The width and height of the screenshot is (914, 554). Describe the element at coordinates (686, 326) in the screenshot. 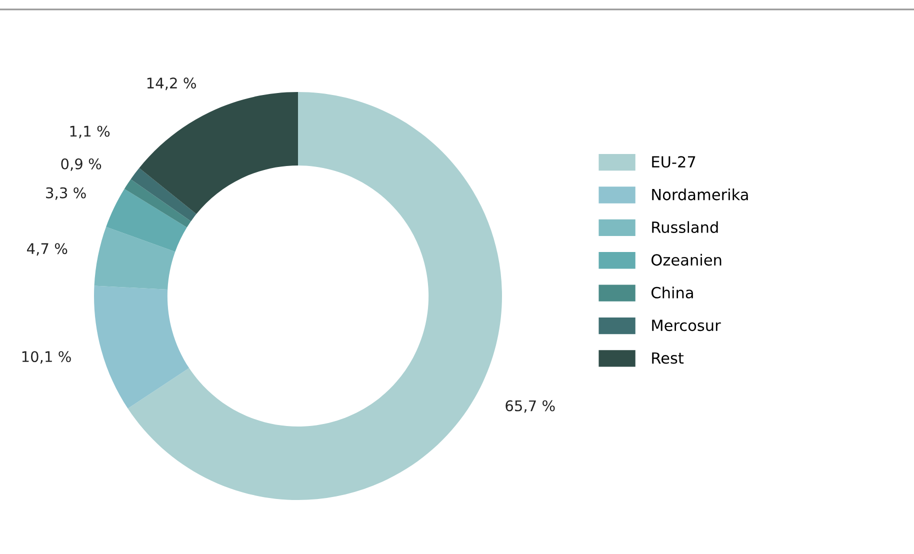

I see `legend-label: Mercosur` at that location.